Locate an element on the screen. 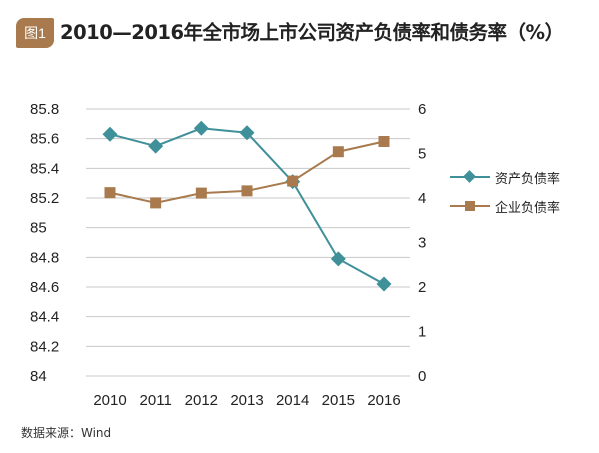 The height and width of the screenshot is (453, 599). right-y-axis: 6 5 4 3 2 1 0 is located at coordinates (422, 243).